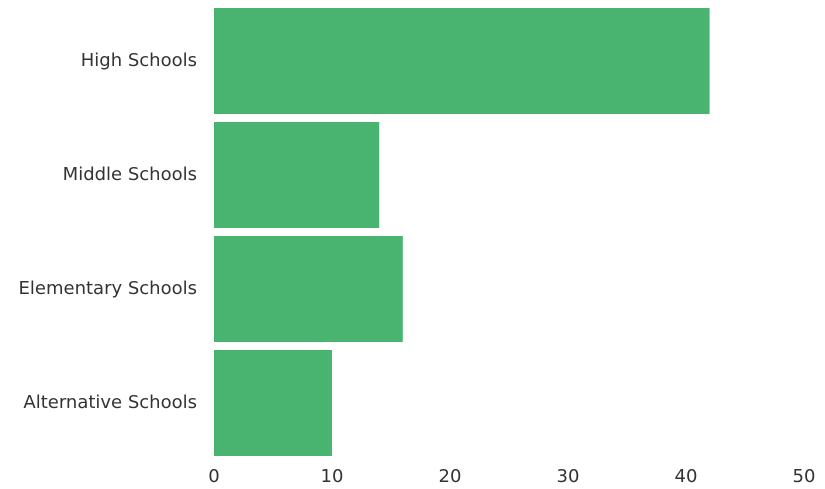 This screenshot has width=825, height=489. What do you see at coordinates (273, 403) in the screenshot?
I see `bar-alternative-schools` at bounding box center [273, 403].